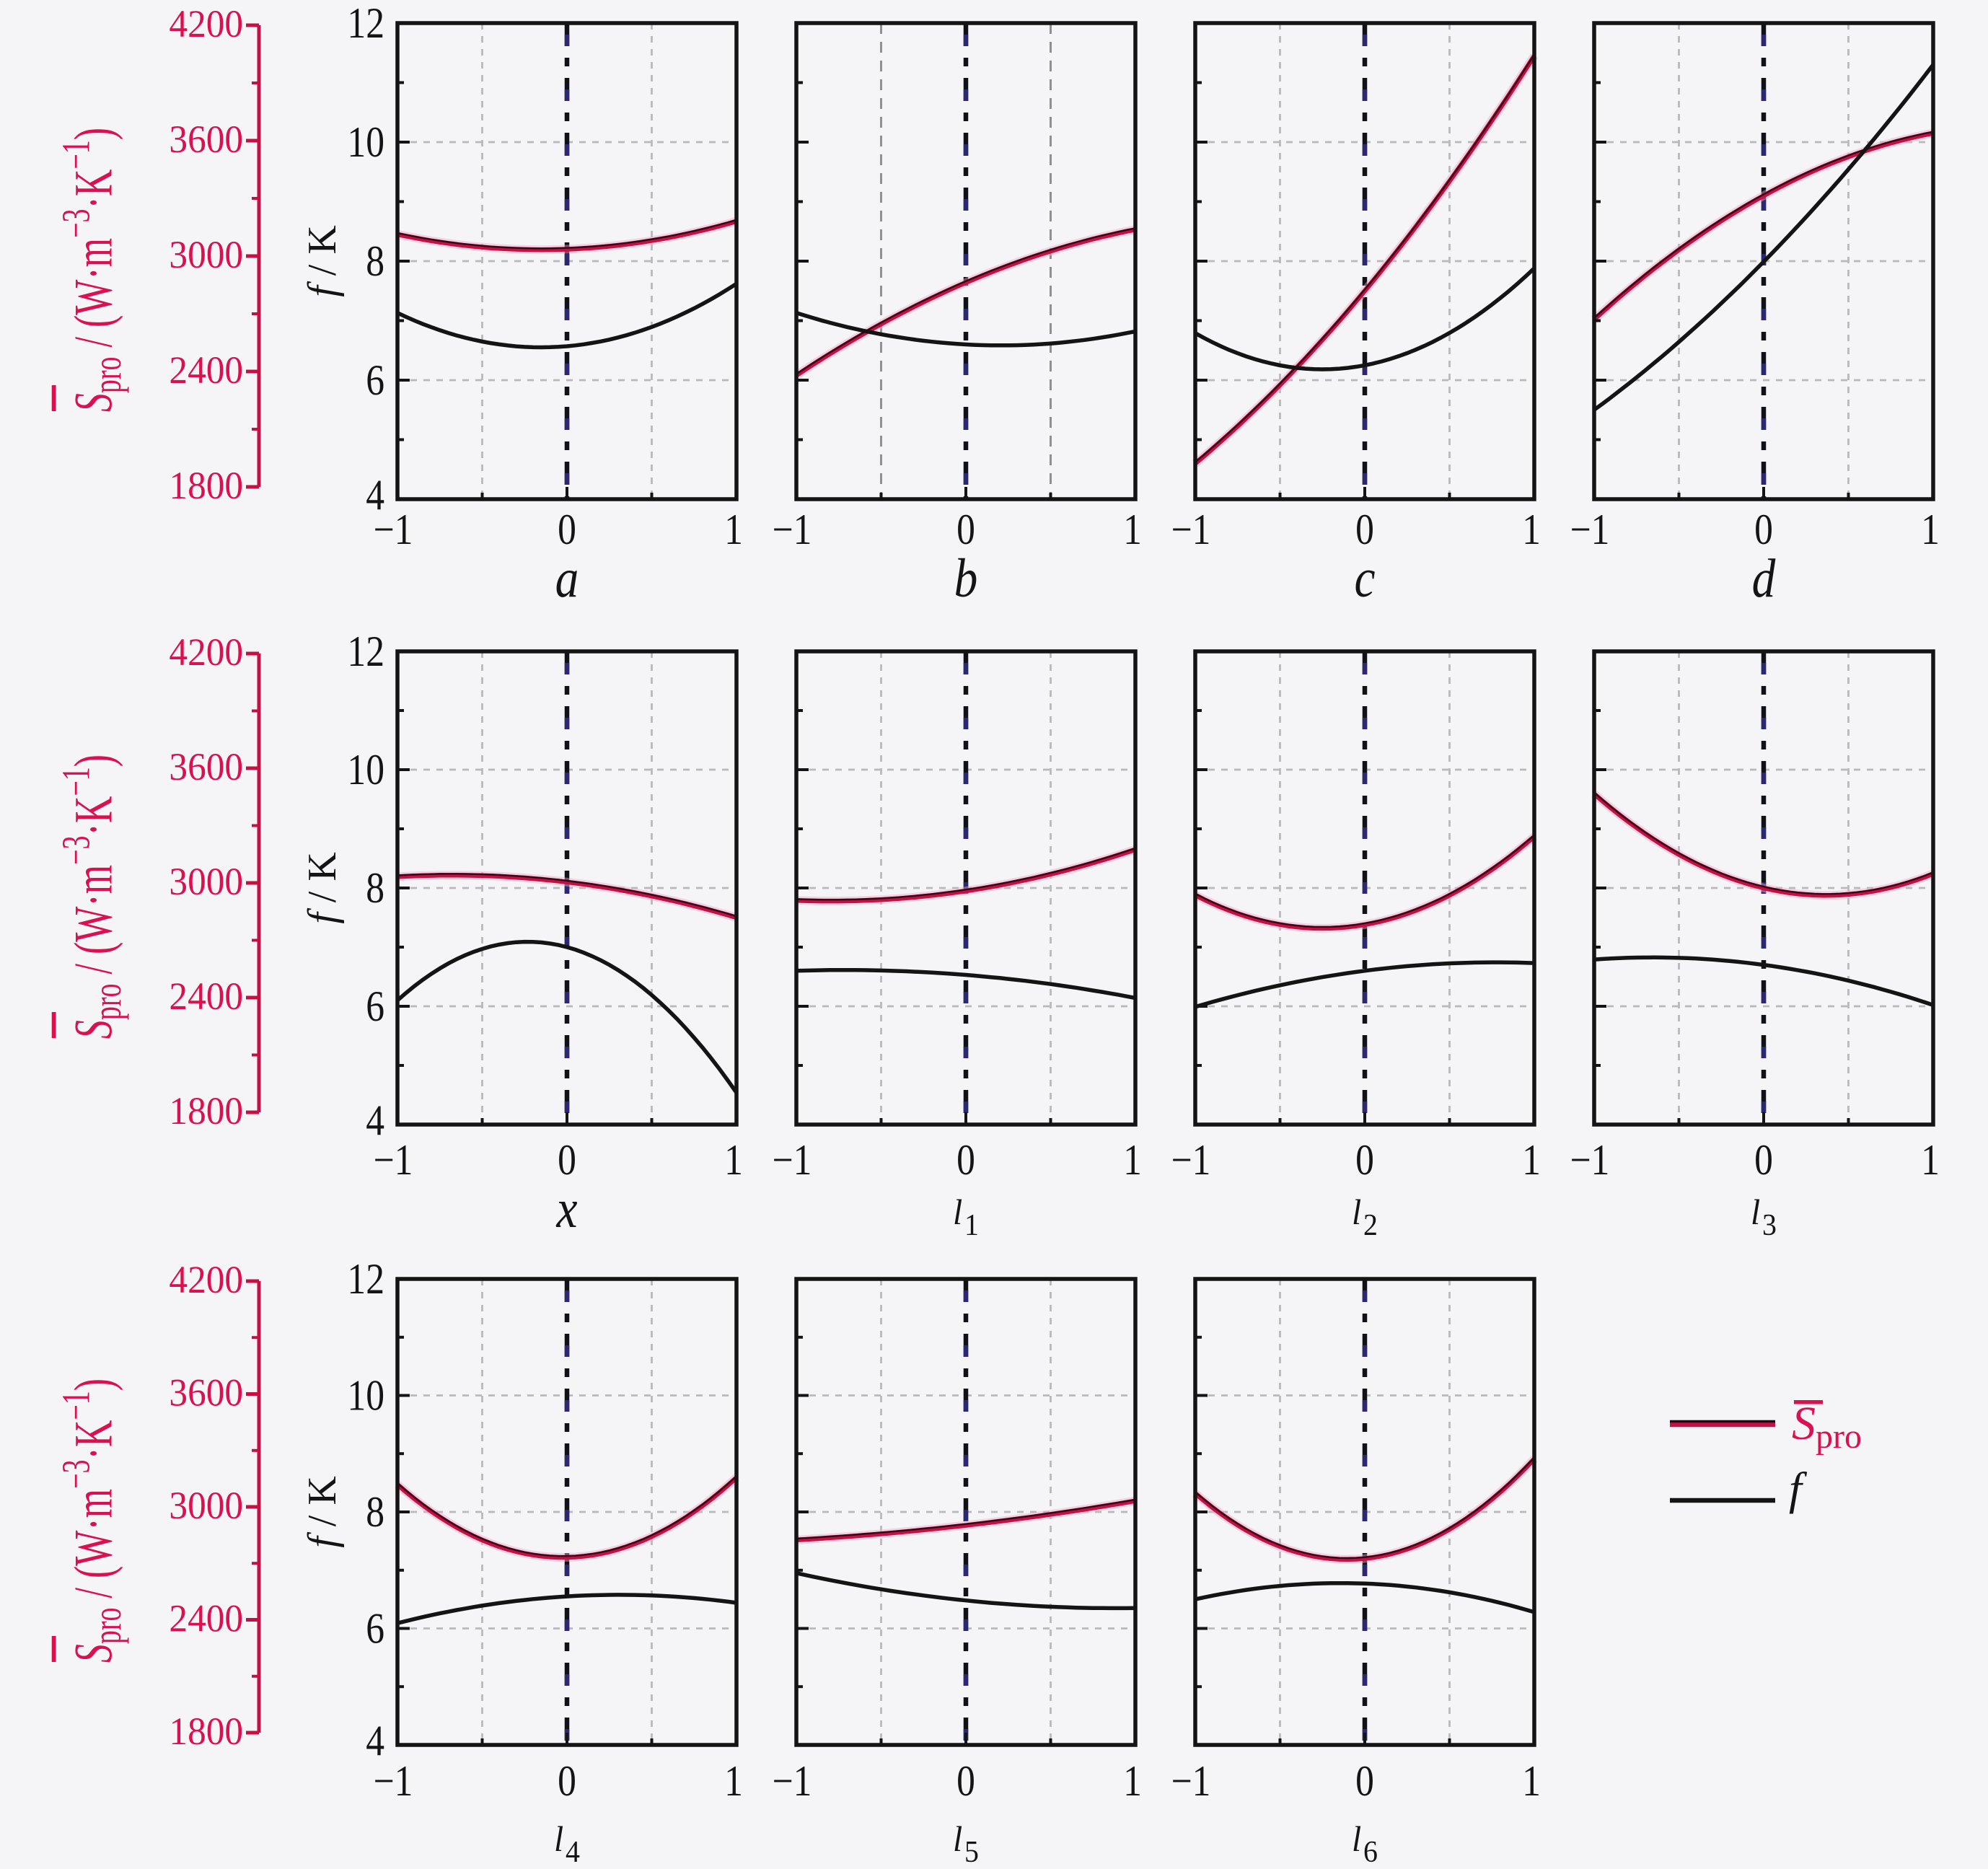  Describe the element at coordinates (1365, 1216) in the screenshot. I see `svg-text: l2` at that location.